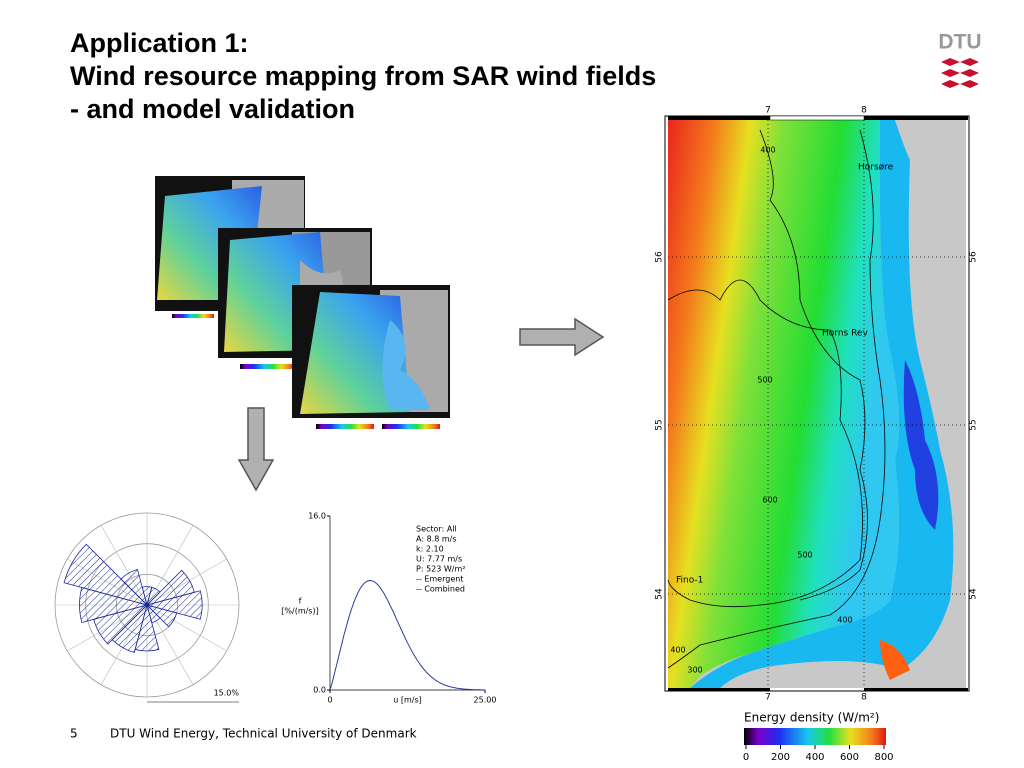  Describe the element at coordinates (436, 539) in the screenshot. I see `legend-line: A: 8.8 m/s` at that location.